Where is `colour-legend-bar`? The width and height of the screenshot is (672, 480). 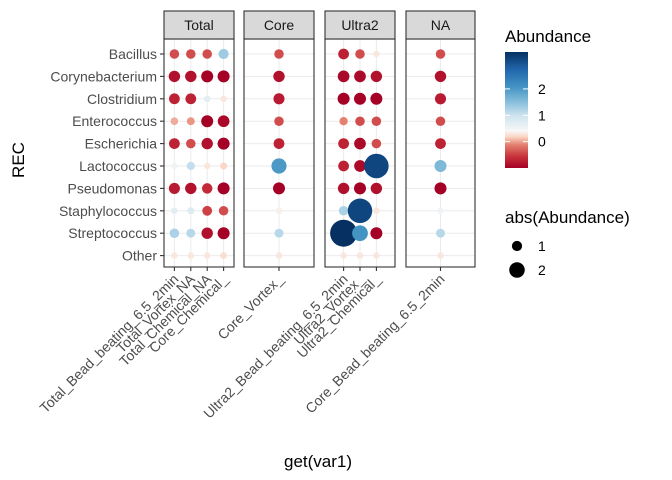
colour-legend-bar is located at coordinates (516, 110).